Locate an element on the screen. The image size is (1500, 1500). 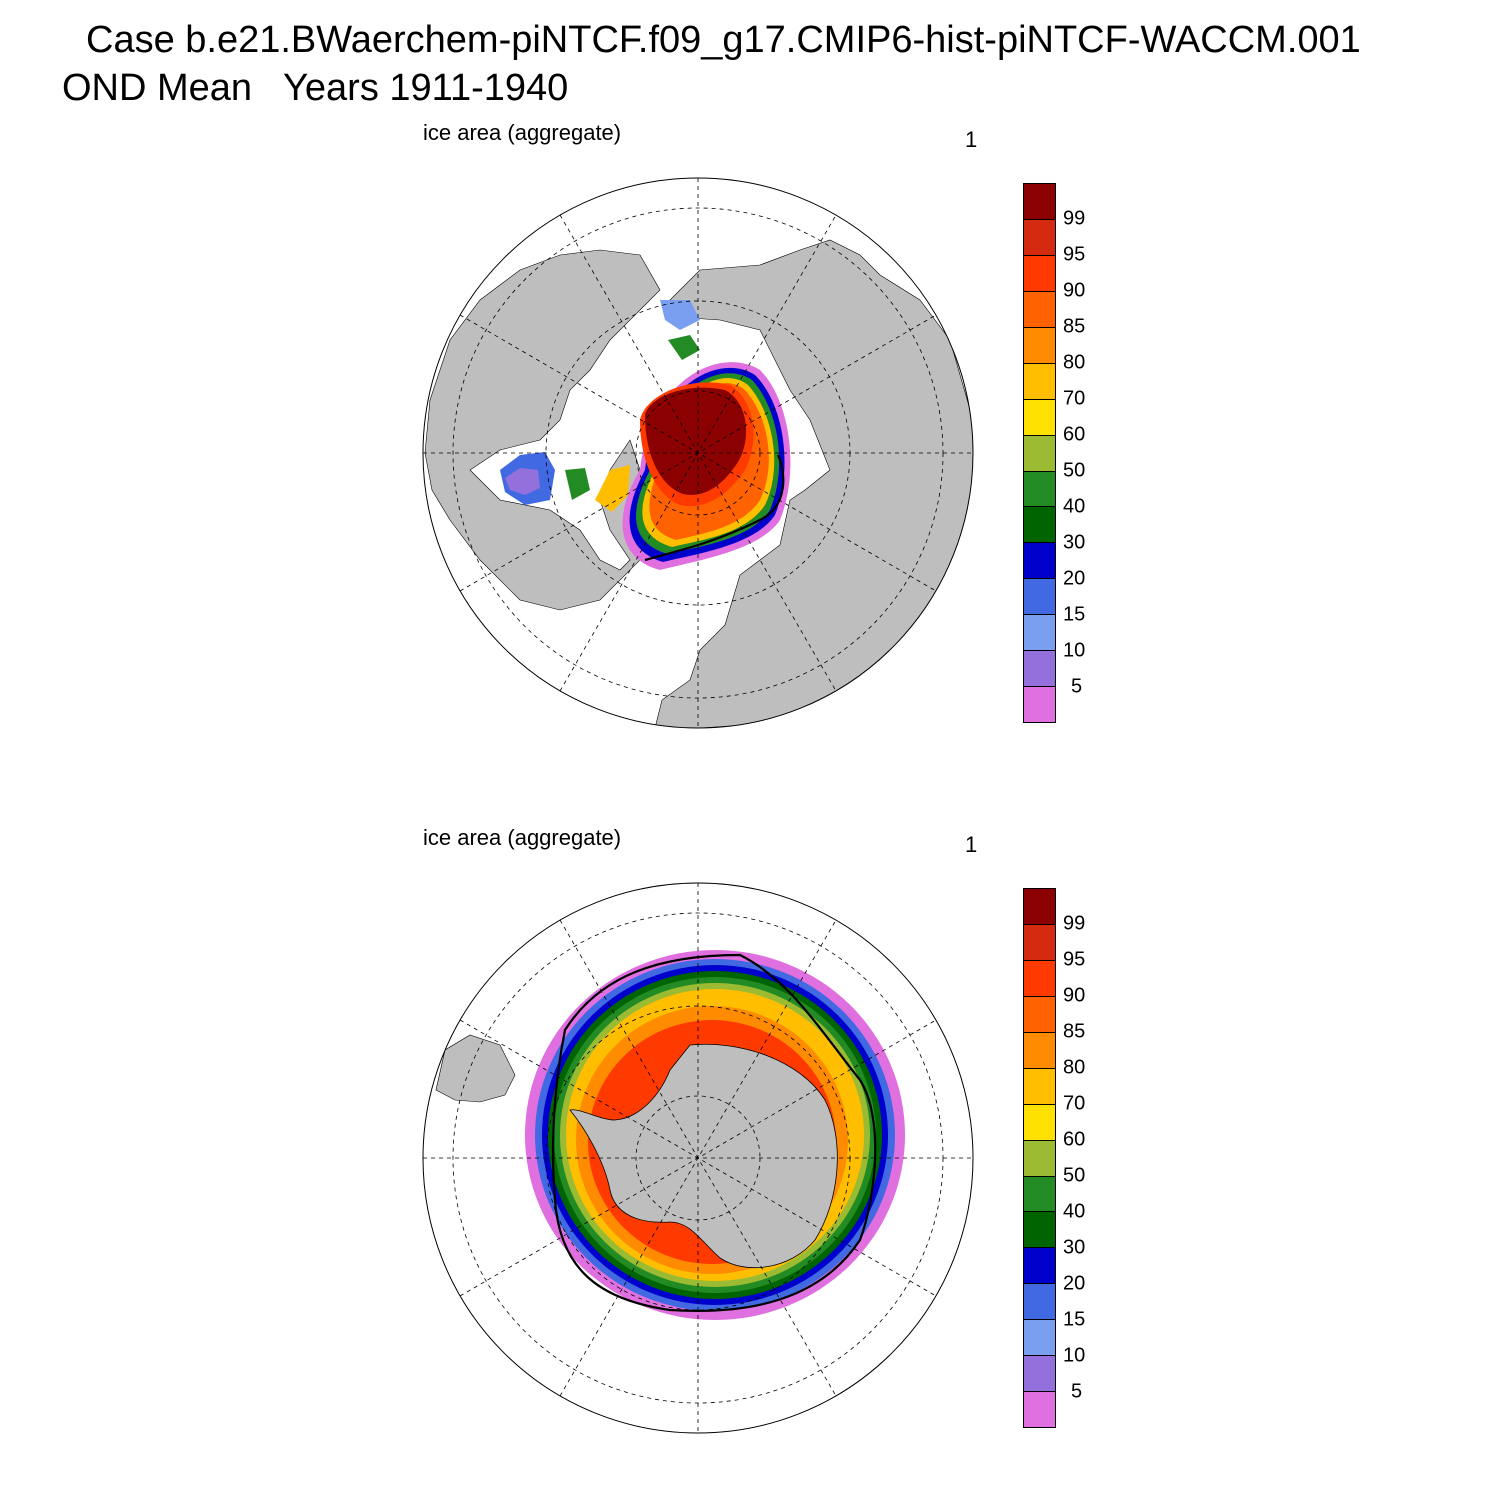
south-graticule is located at coordinates (698, 1158).